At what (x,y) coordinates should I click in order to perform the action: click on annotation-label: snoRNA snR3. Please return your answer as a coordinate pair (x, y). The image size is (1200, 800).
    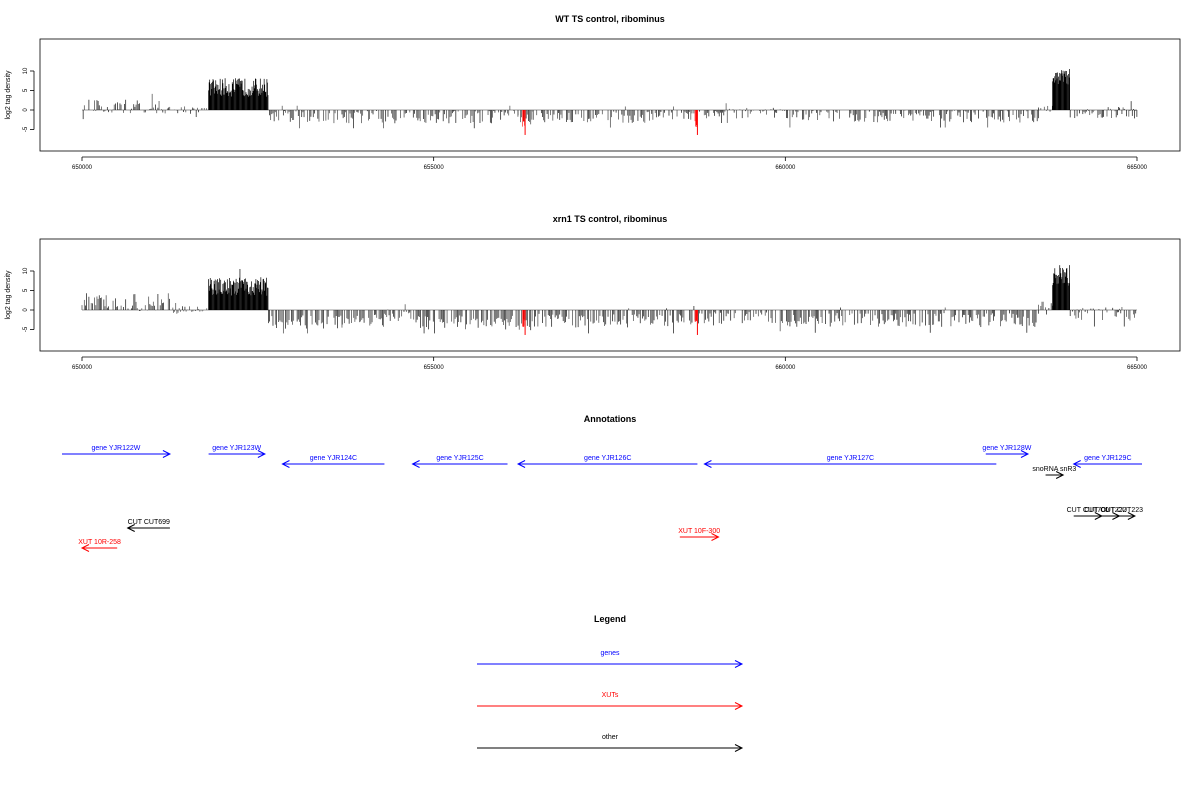
    Looking at the image, I should click on (1054, 469).